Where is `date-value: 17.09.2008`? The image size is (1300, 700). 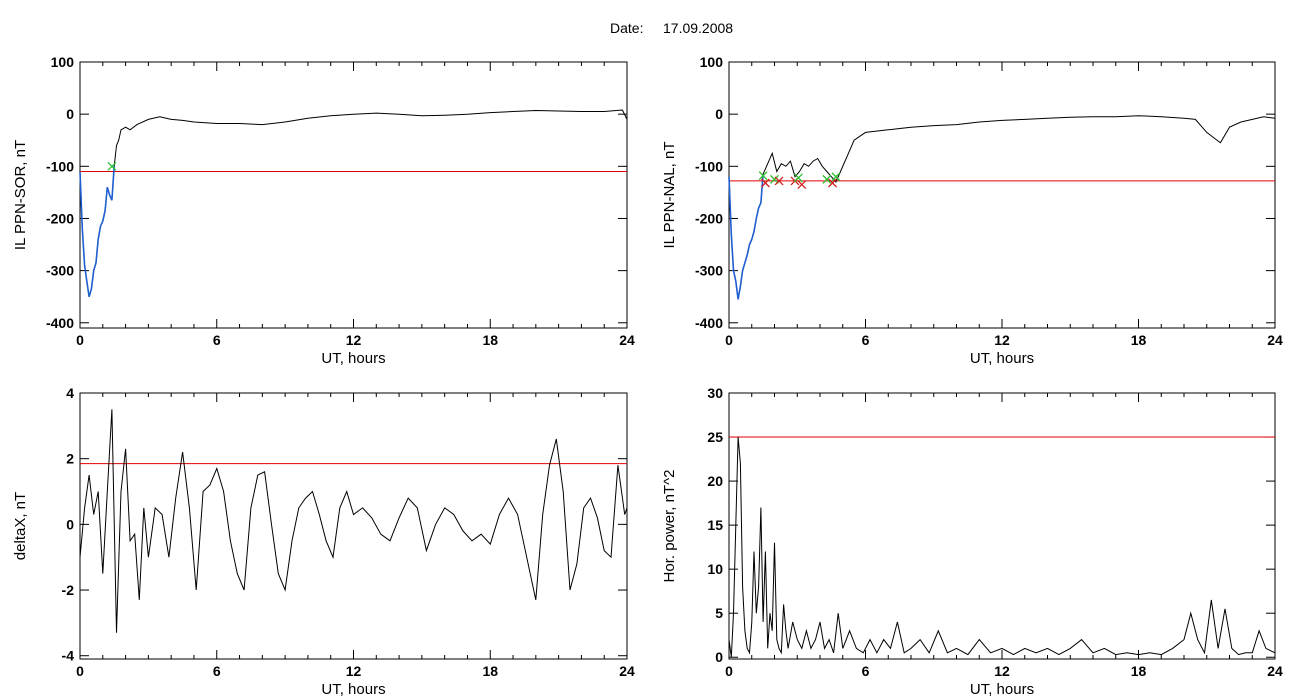
date-value: 17.09.2008 is located at coordinates (698, 28).